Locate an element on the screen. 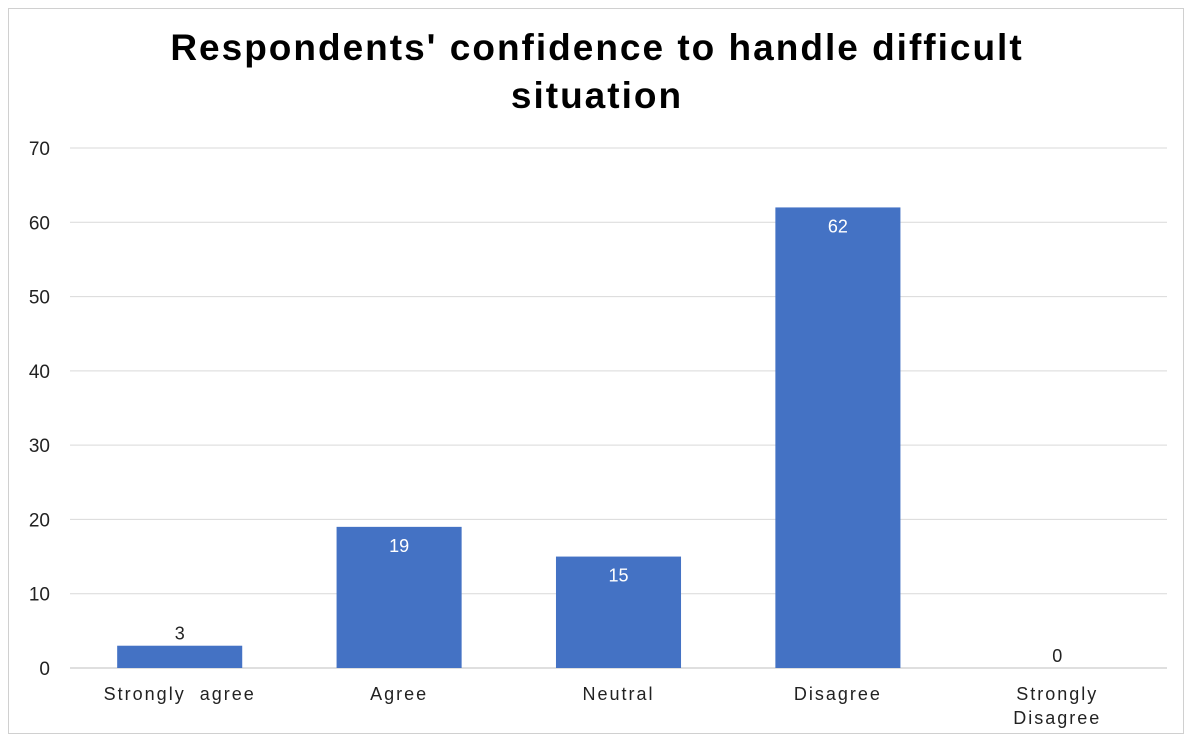 The height and width of the screenshot is (744, 1194). data-label: 0 is located at coordinates (1057, 656).